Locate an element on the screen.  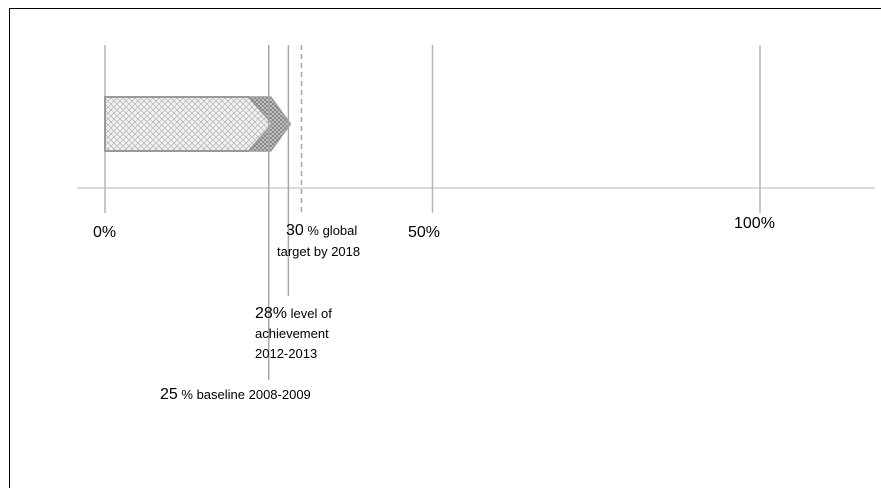
target-annotation: 30 % global is located at coordinates (321, 230).